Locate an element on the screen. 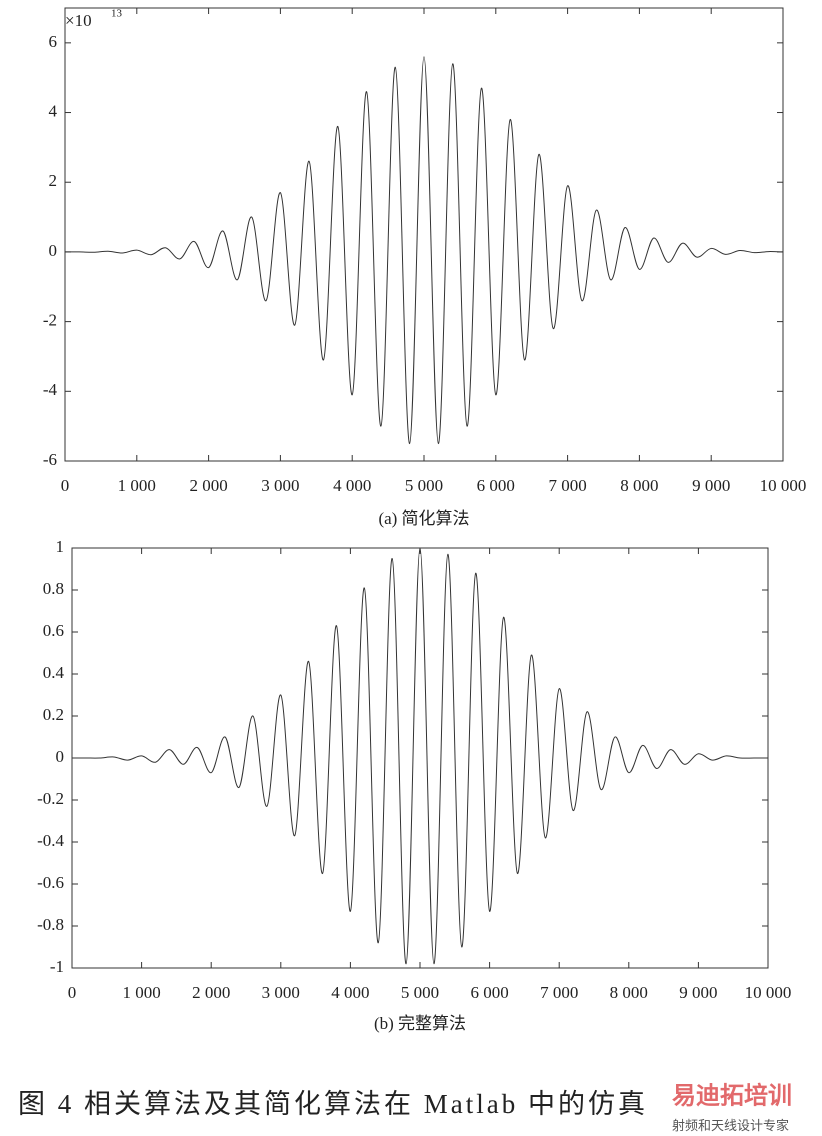 This screenshot has height=1136, width=822. figure-caption: 图 4 相关算法及其简化算法在 Matlab 中的仿真 is located at coordinates (333, 1104).